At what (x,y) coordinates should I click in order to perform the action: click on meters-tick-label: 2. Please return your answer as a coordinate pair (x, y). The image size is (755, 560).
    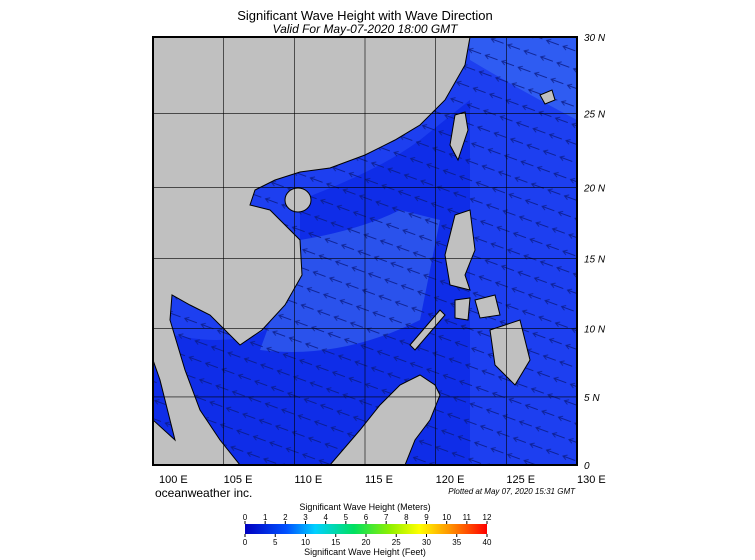
    Looking at the image, I should click on (285, 517).